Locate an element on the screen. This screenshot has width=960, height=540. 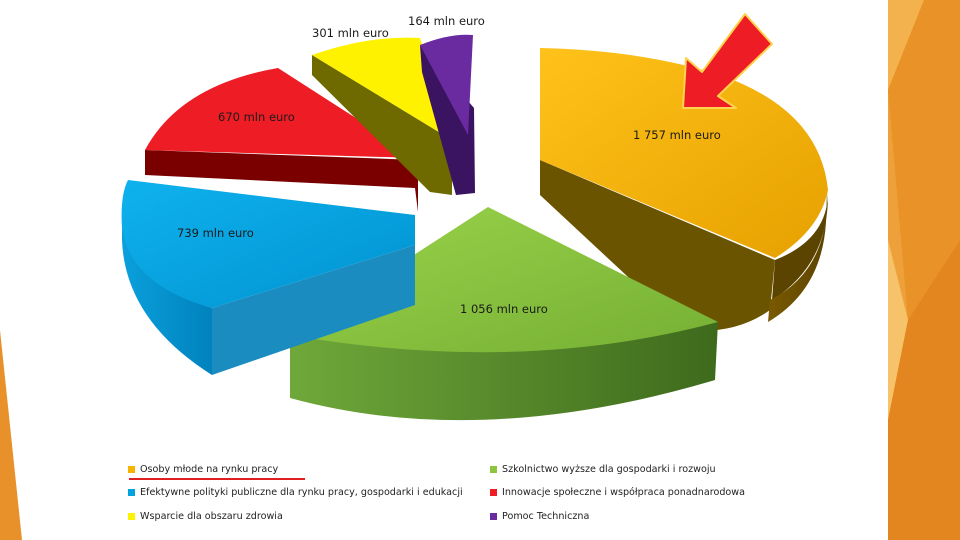
slice-purple-top is located at coordinates (446, 84).